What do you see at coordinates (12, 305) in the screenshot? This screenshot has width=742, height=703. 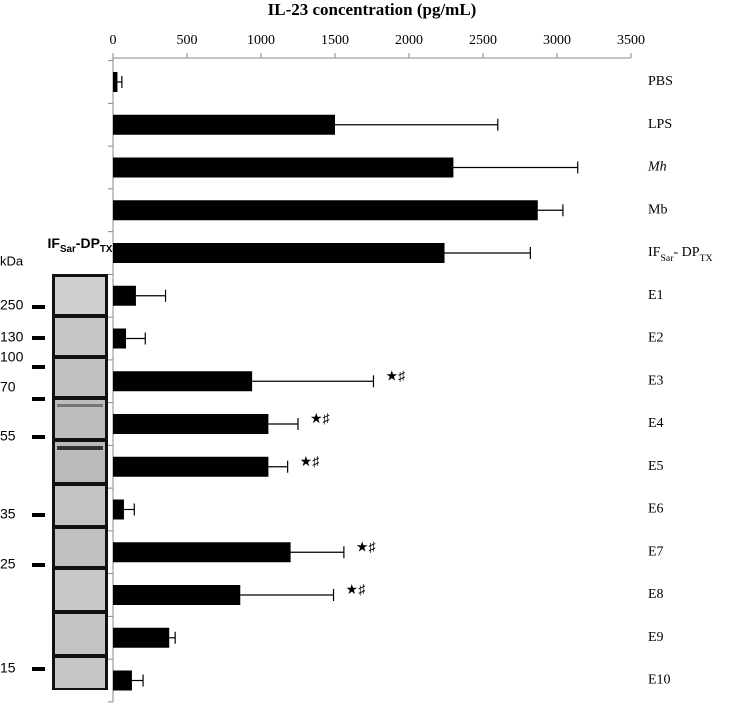 I see `ladder-label: 250` at bounding box center [12, 305].